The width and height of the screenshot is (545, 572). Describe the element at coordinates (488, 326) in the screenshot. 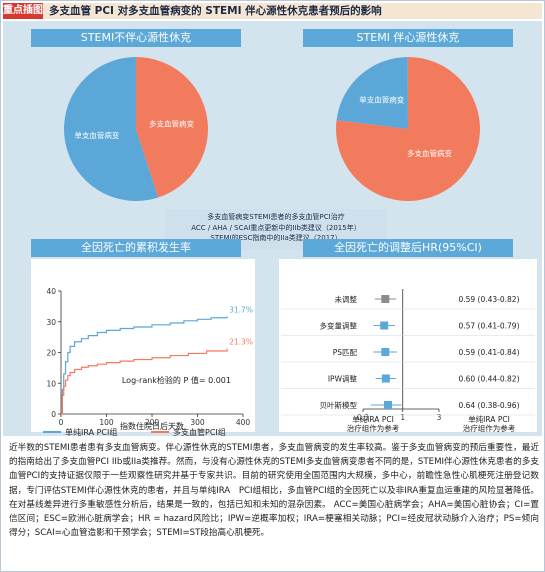

I see `forest-row-value: 0.57 (0.41-0.79)` at that location.